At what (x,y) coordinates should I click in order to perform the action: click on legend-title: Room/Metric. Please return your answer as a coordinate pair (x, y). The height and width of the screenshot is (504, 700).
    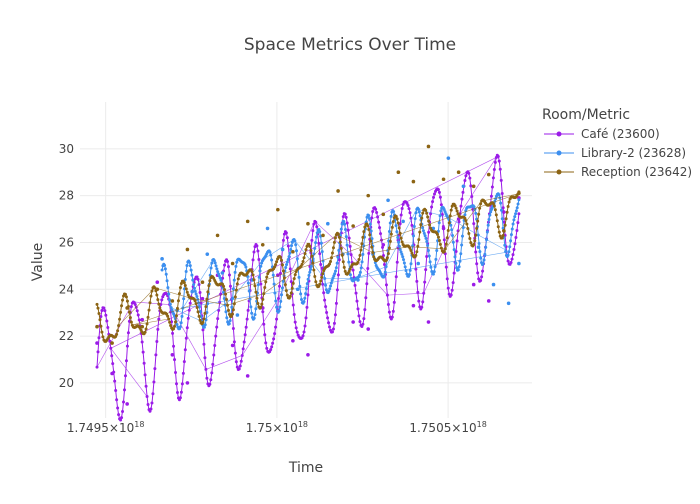
    Looking at the image, I should click on (586, 115).